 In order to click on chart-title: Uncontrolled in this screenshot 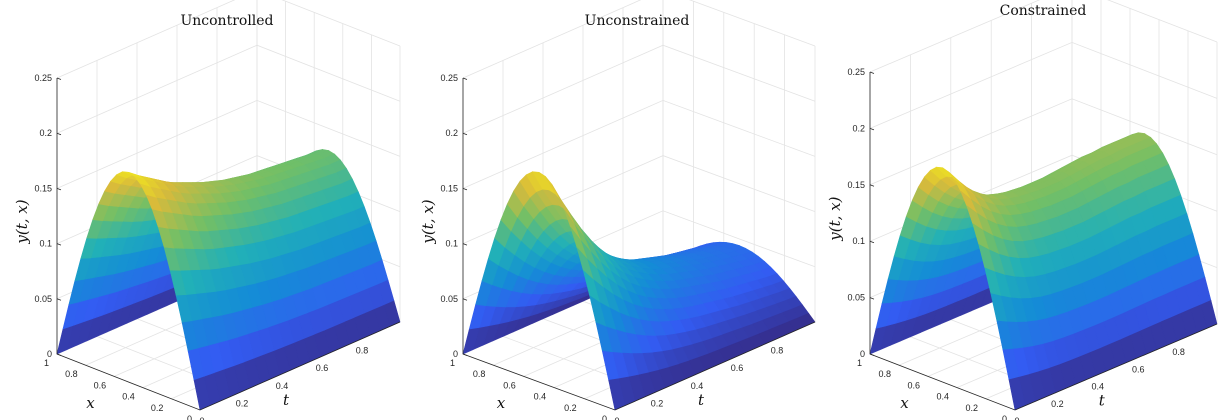, I will do `click(226, 21)`.